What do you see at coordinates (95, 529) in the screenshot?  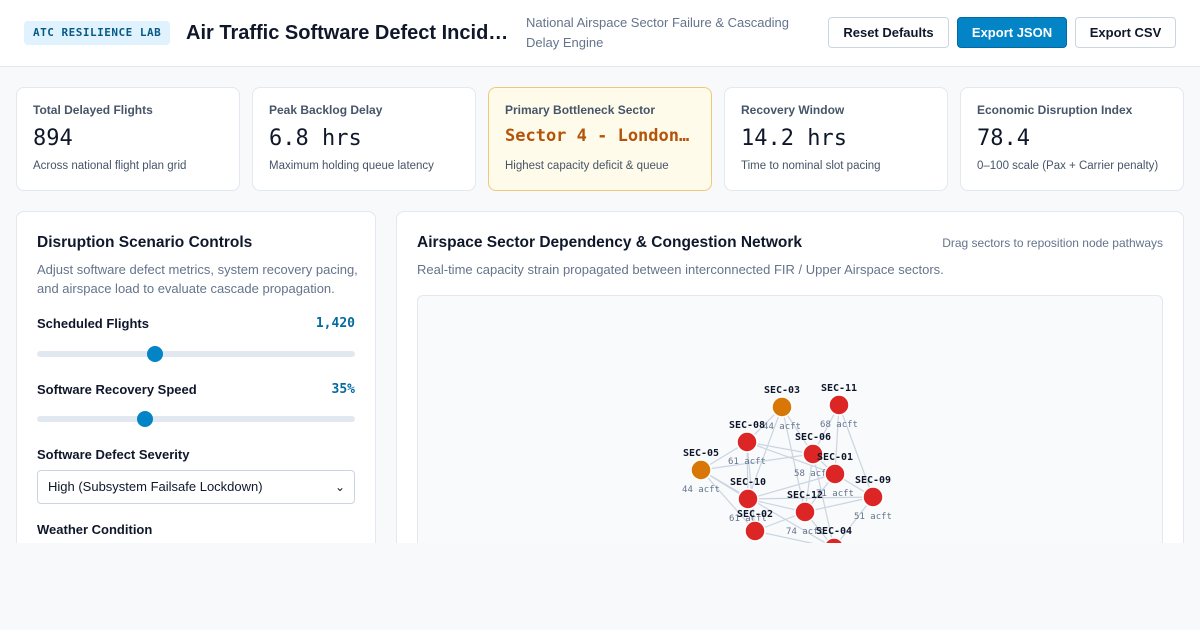 I see `weather-condition-label: Weather Condition` at bounding box center [95, 529].